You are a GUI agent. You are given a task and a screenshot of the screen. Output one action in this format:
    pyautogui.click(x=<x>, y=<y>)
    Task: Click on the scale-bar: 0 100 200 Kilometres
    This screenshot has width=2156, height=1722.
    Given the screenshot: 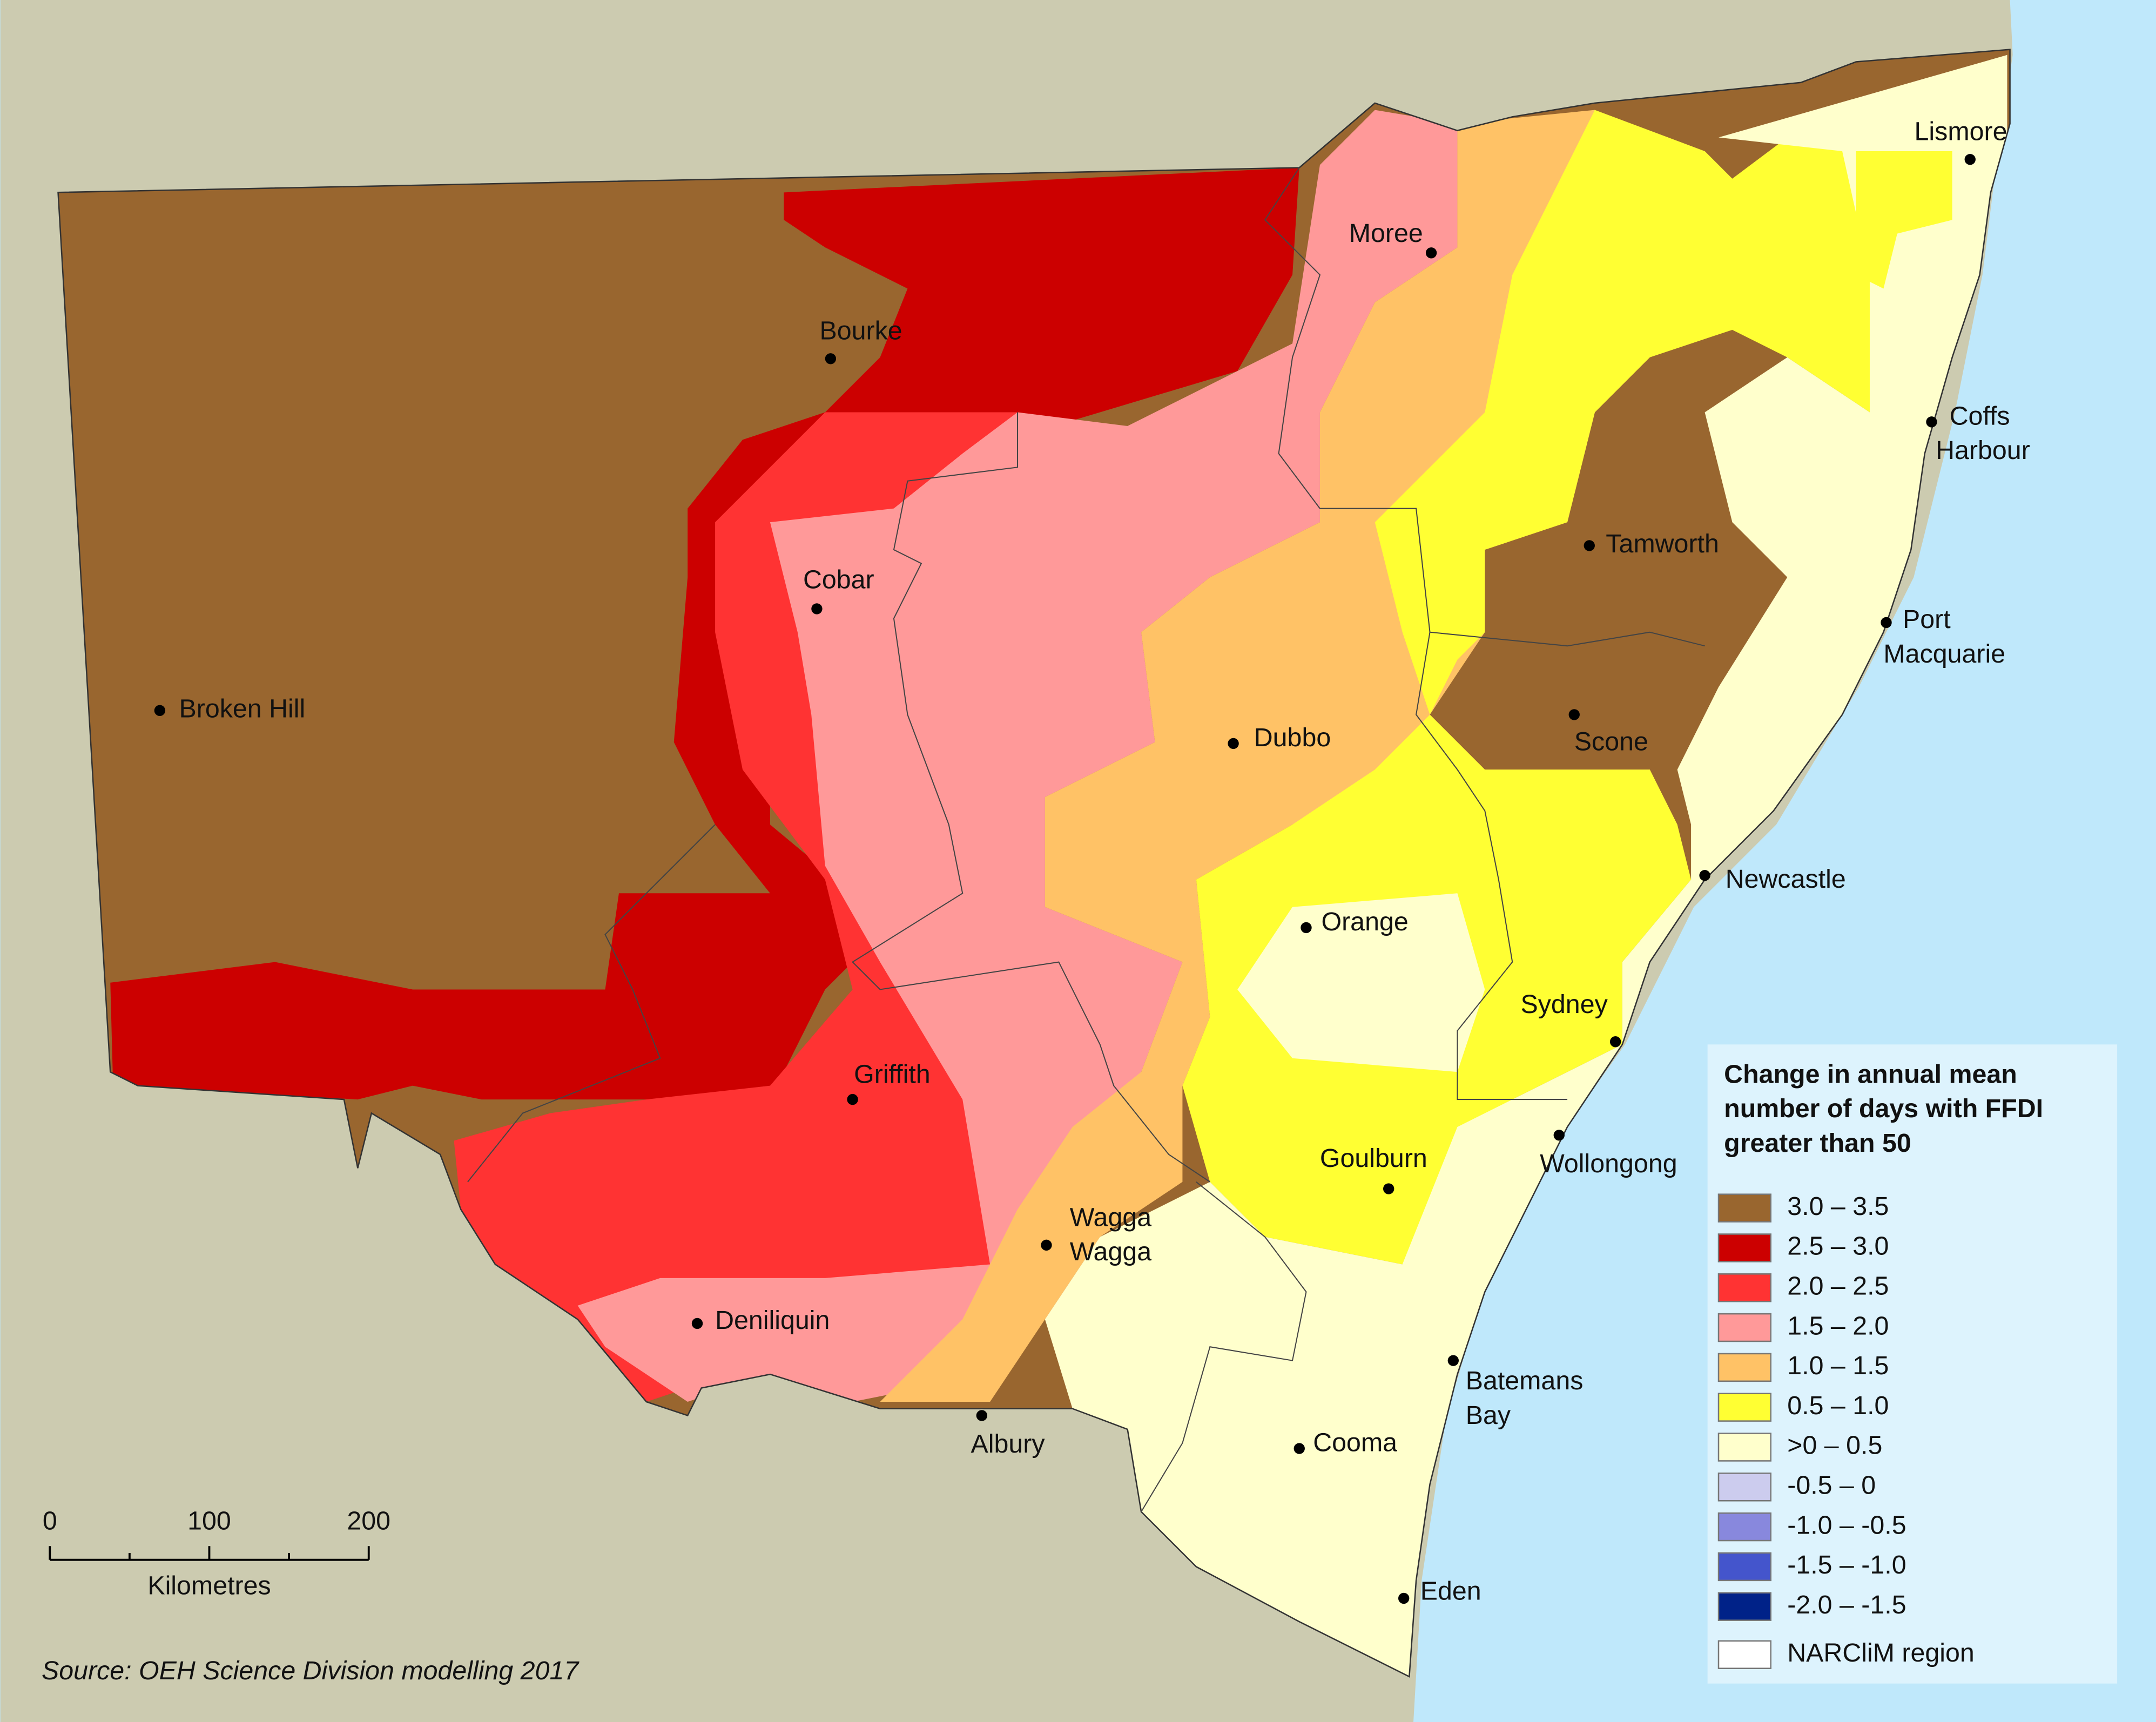 What is the action you would take?
    pyautogui.click(x=217, y=1554)
    